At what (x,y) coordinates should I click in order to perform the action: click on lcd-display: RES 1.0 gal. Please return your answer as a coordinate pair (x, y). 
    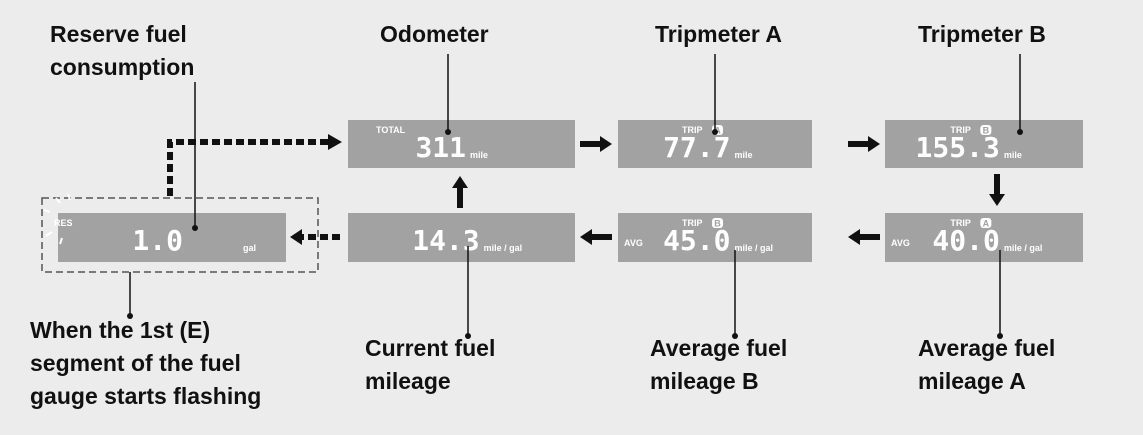
    Looking at the image, I should click on (170, 237).